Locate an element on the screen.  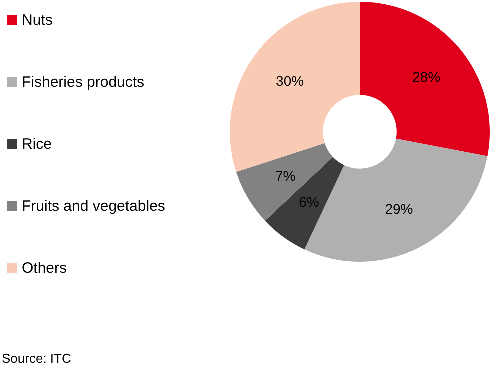
data-label: 6% is located at coordinates (309, 202).